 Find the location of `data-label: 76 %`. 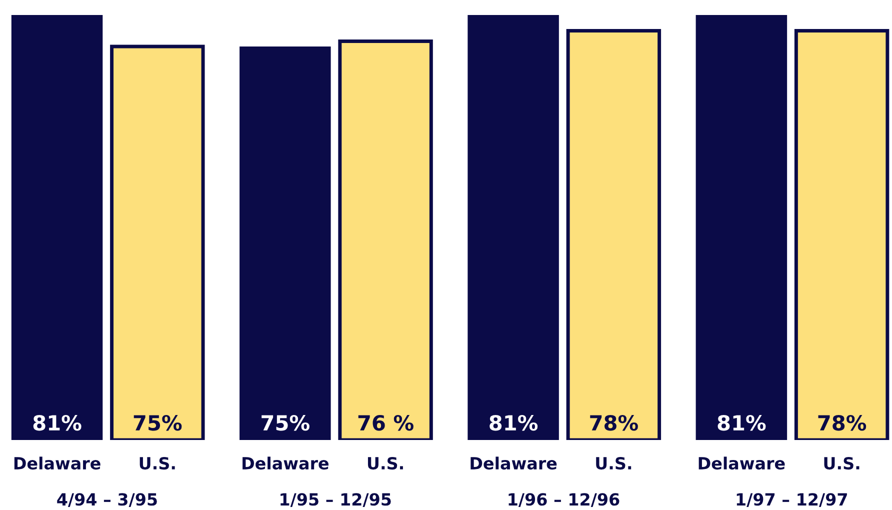

data-label: 76 % is located at coordinates (386, 422).